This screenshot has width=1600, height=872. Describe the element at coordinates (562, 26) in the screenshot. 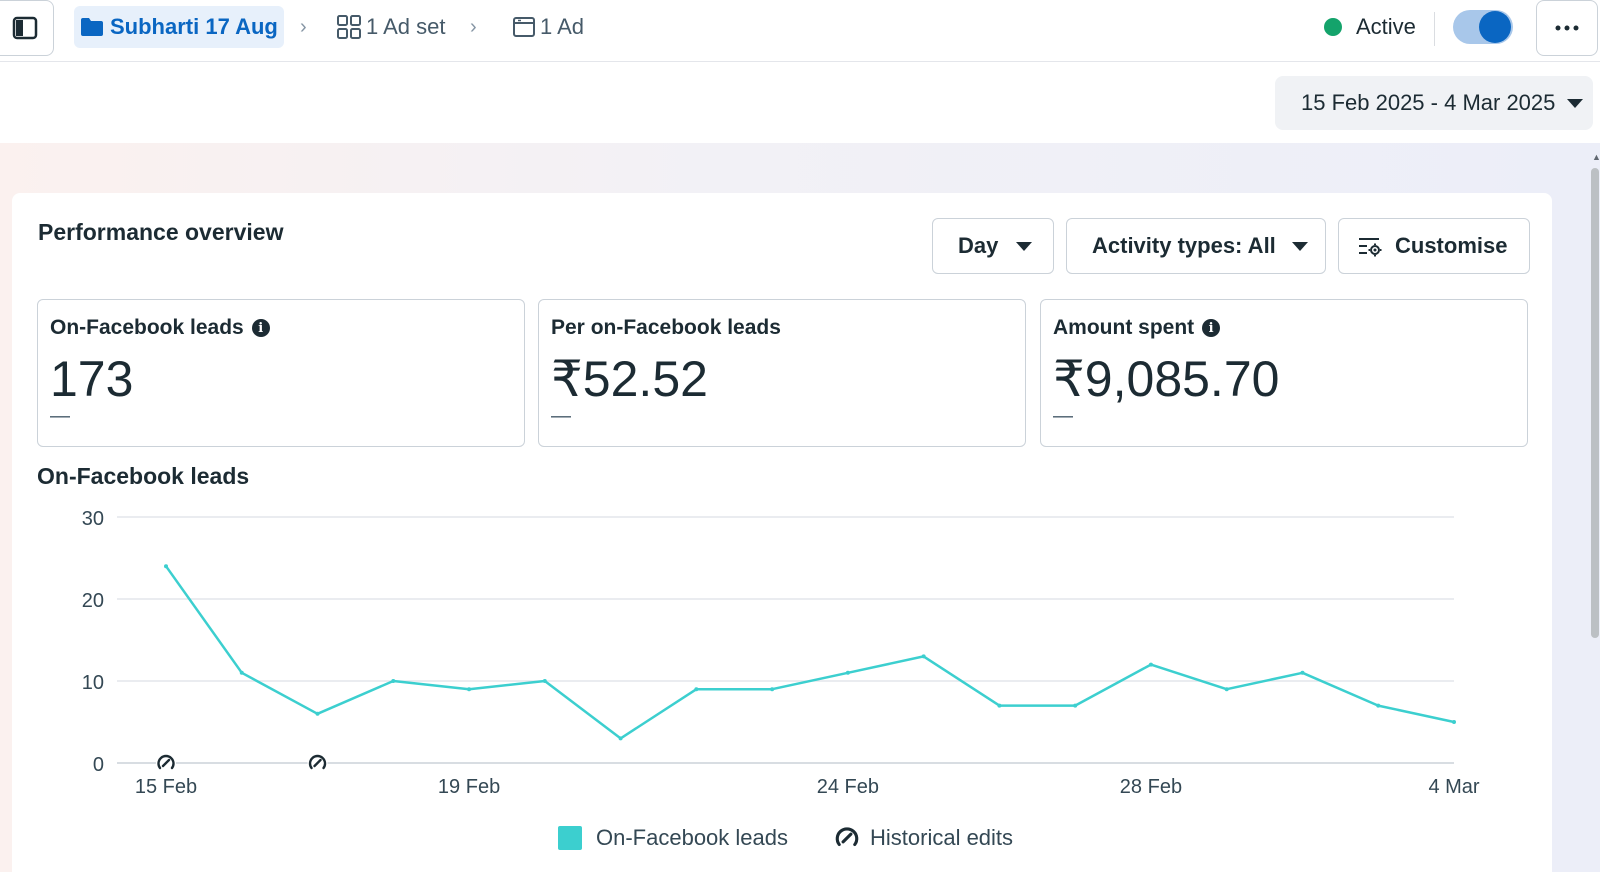

I see `breadcrumb-ad-label: 1 Ad` at that location.